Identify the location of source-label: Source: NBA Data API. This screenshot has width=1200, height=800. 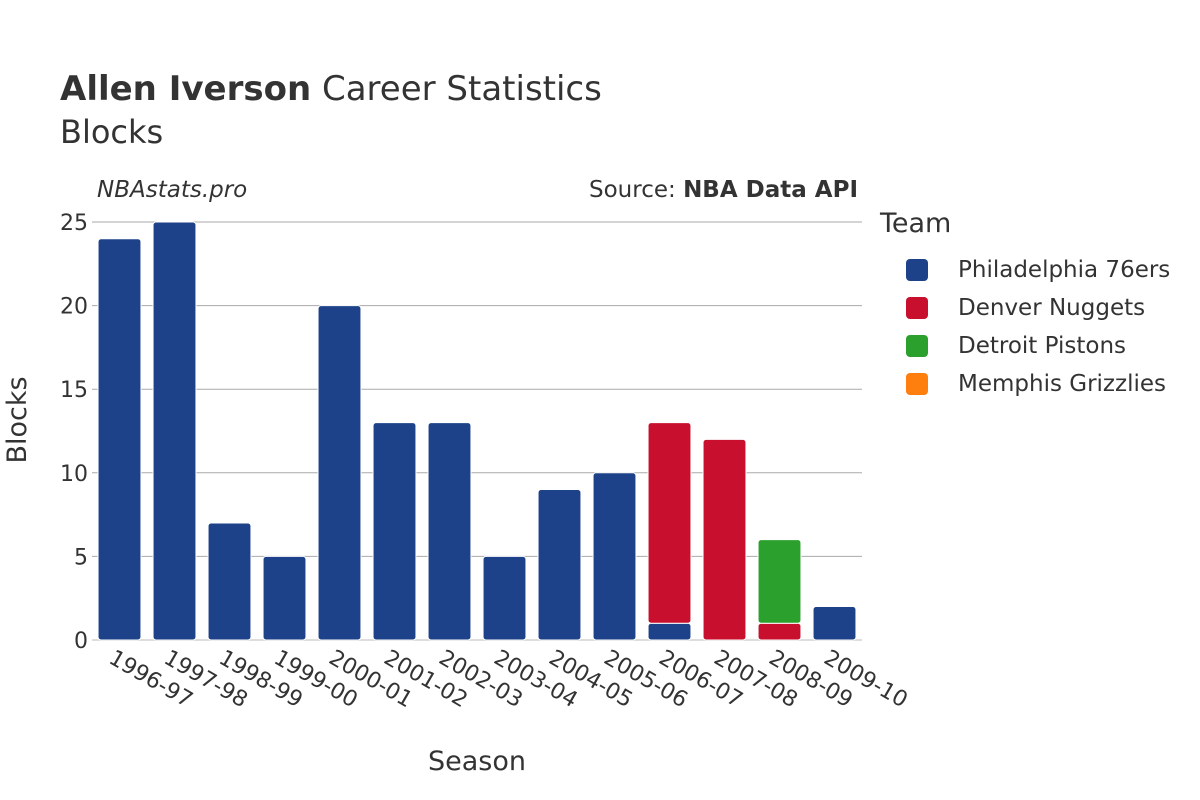
(723, 190).